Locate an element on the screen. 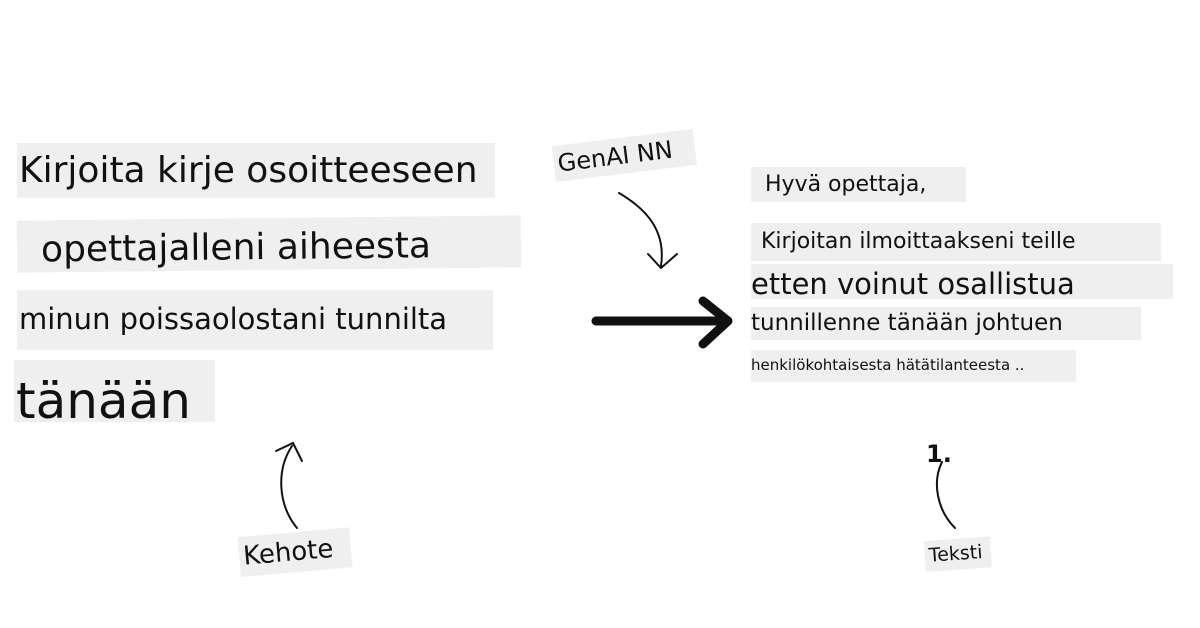 The image size is (1200, 628). output-curved-line-icon is located at coordinates (945, 495).